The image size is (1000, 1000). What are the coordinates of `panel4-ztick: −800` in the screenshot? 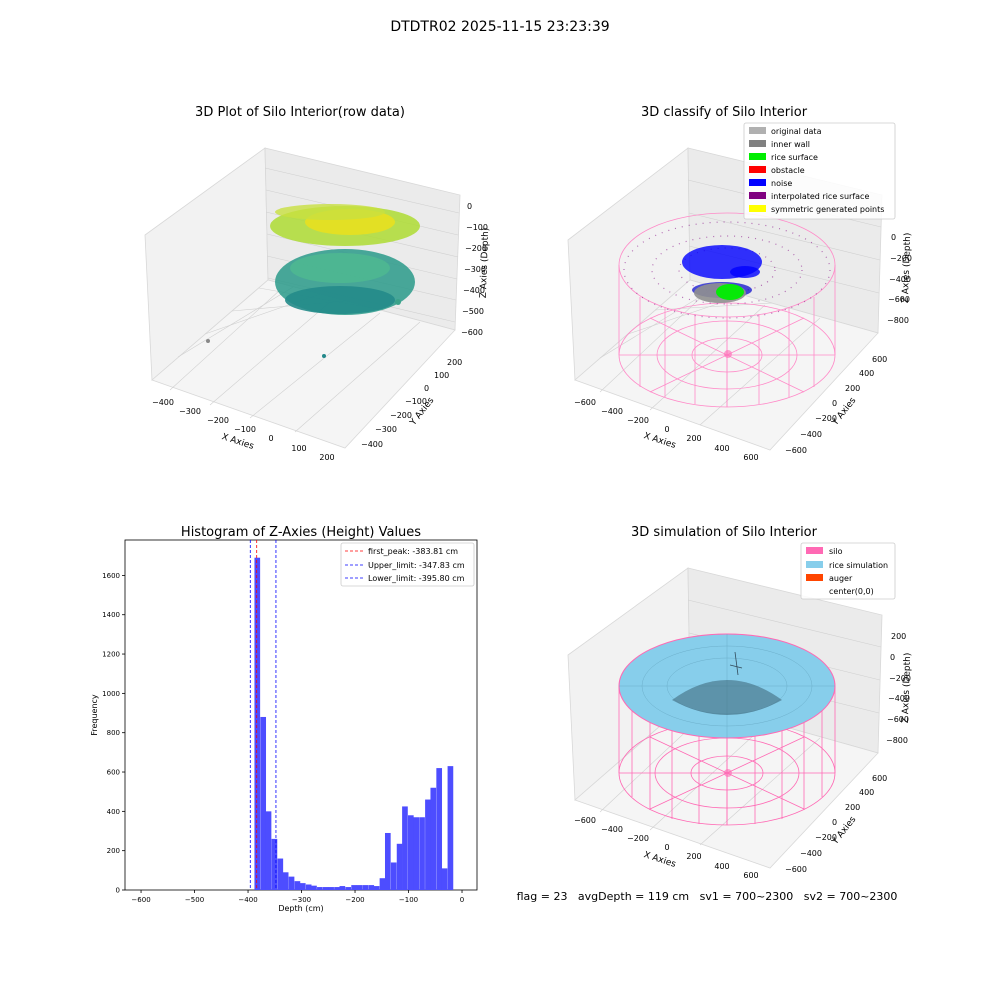 It's located at (897, 740).